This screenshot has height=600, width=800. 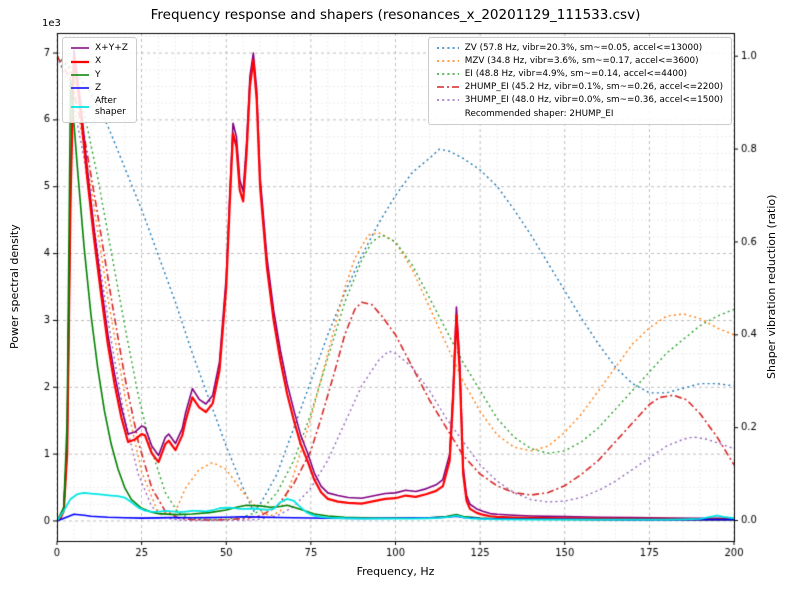 What do you see at coordinates (14, 287) in the screenshot?
I see `y-axis-label-left: Power spectral density` at bounding box center [14, 287].